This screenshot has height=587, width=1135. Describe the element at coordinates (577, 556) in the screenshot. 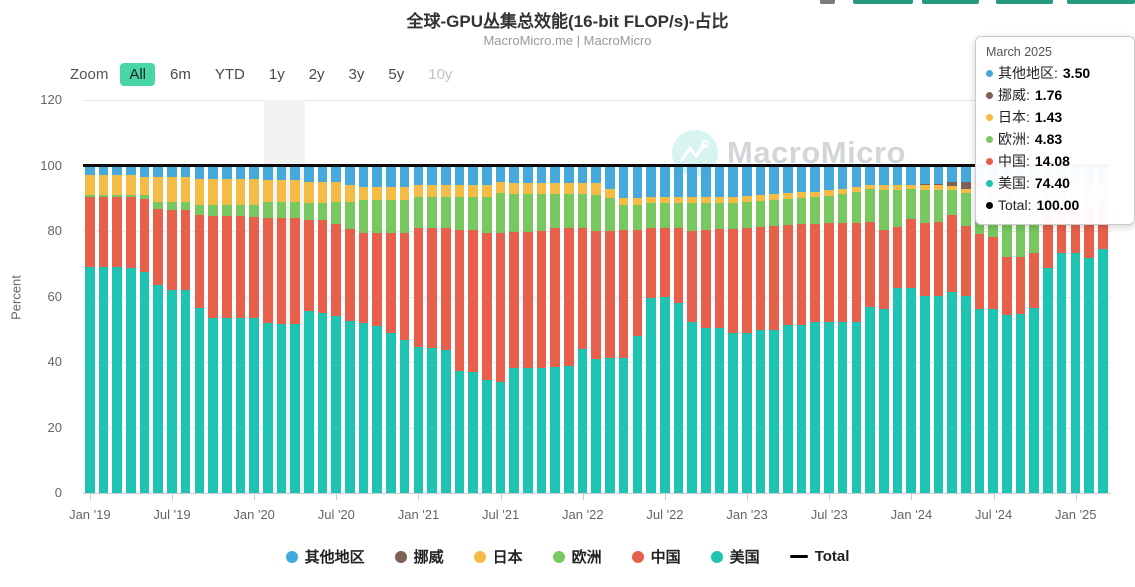

I see `legend-item-欧洲: 欧洲` at that location.